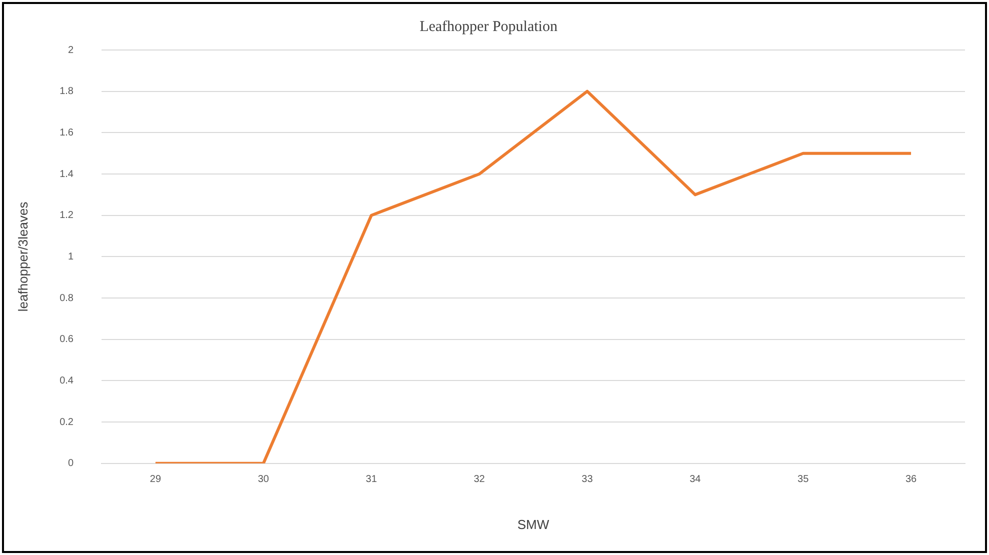  Describe the element at coordinates (804, 480) in the screenshot. I see `x-tick-label: 35` at that location.